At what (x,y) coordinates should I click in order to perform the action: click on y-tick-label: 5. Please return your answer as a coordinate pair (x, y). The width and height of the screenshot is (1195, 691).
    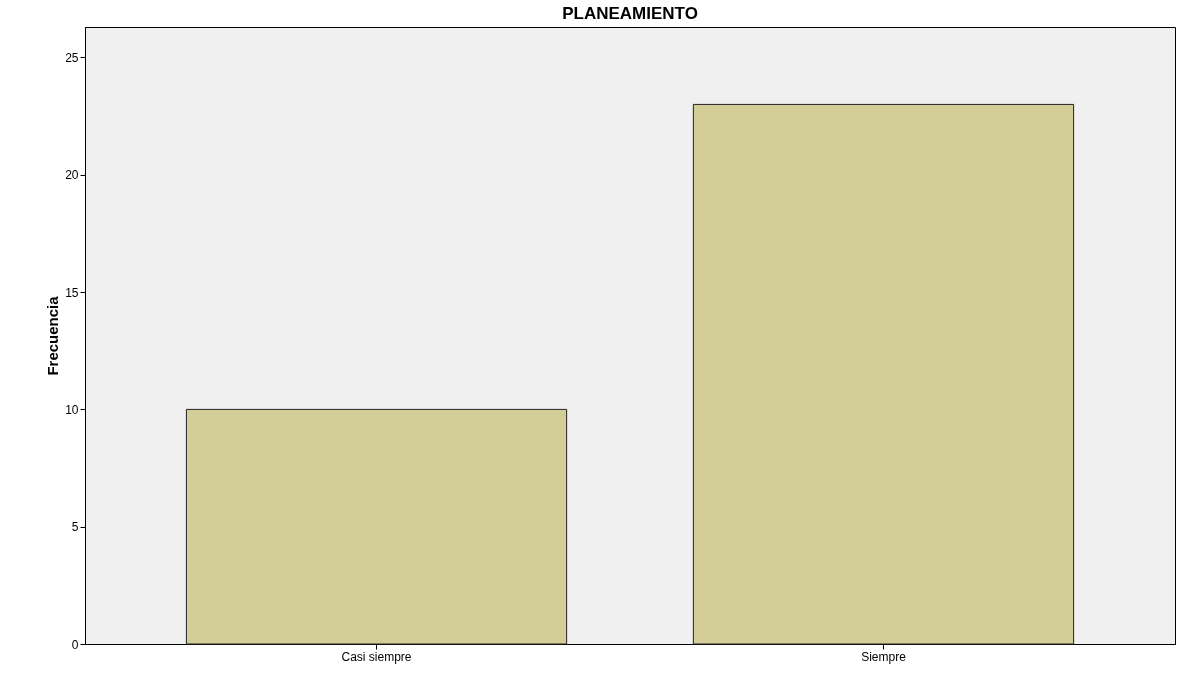
    Looking at the image, I should click on (75, 527).